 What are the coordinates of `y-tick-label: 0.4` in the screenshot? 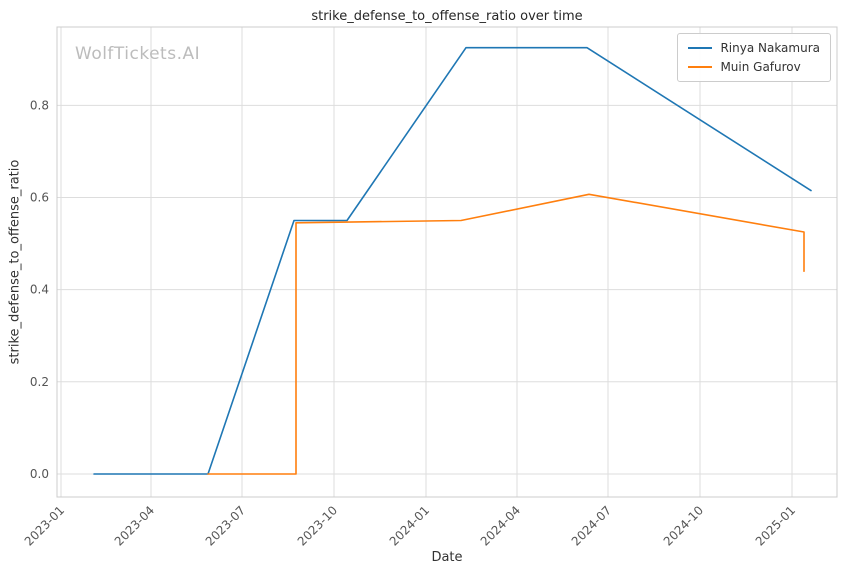 It's located at (39, 290).